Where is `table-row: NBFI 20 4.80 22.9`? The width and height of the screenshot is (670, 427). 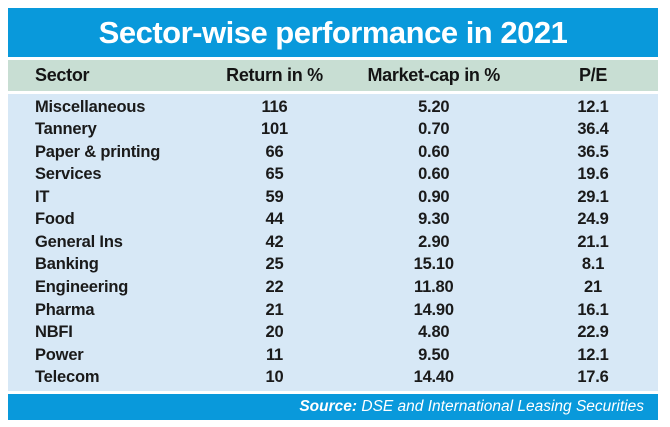 table-row: NBFI 20 4.80 22.9 is located at coordinates (333, 332).